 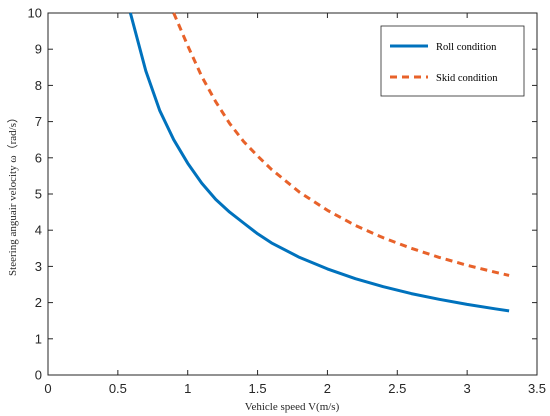 What do you see at coordinates (466, 47) in the screenshot?
I see `legend-label-roll: Roll condition` at bounding box center [466, 47].